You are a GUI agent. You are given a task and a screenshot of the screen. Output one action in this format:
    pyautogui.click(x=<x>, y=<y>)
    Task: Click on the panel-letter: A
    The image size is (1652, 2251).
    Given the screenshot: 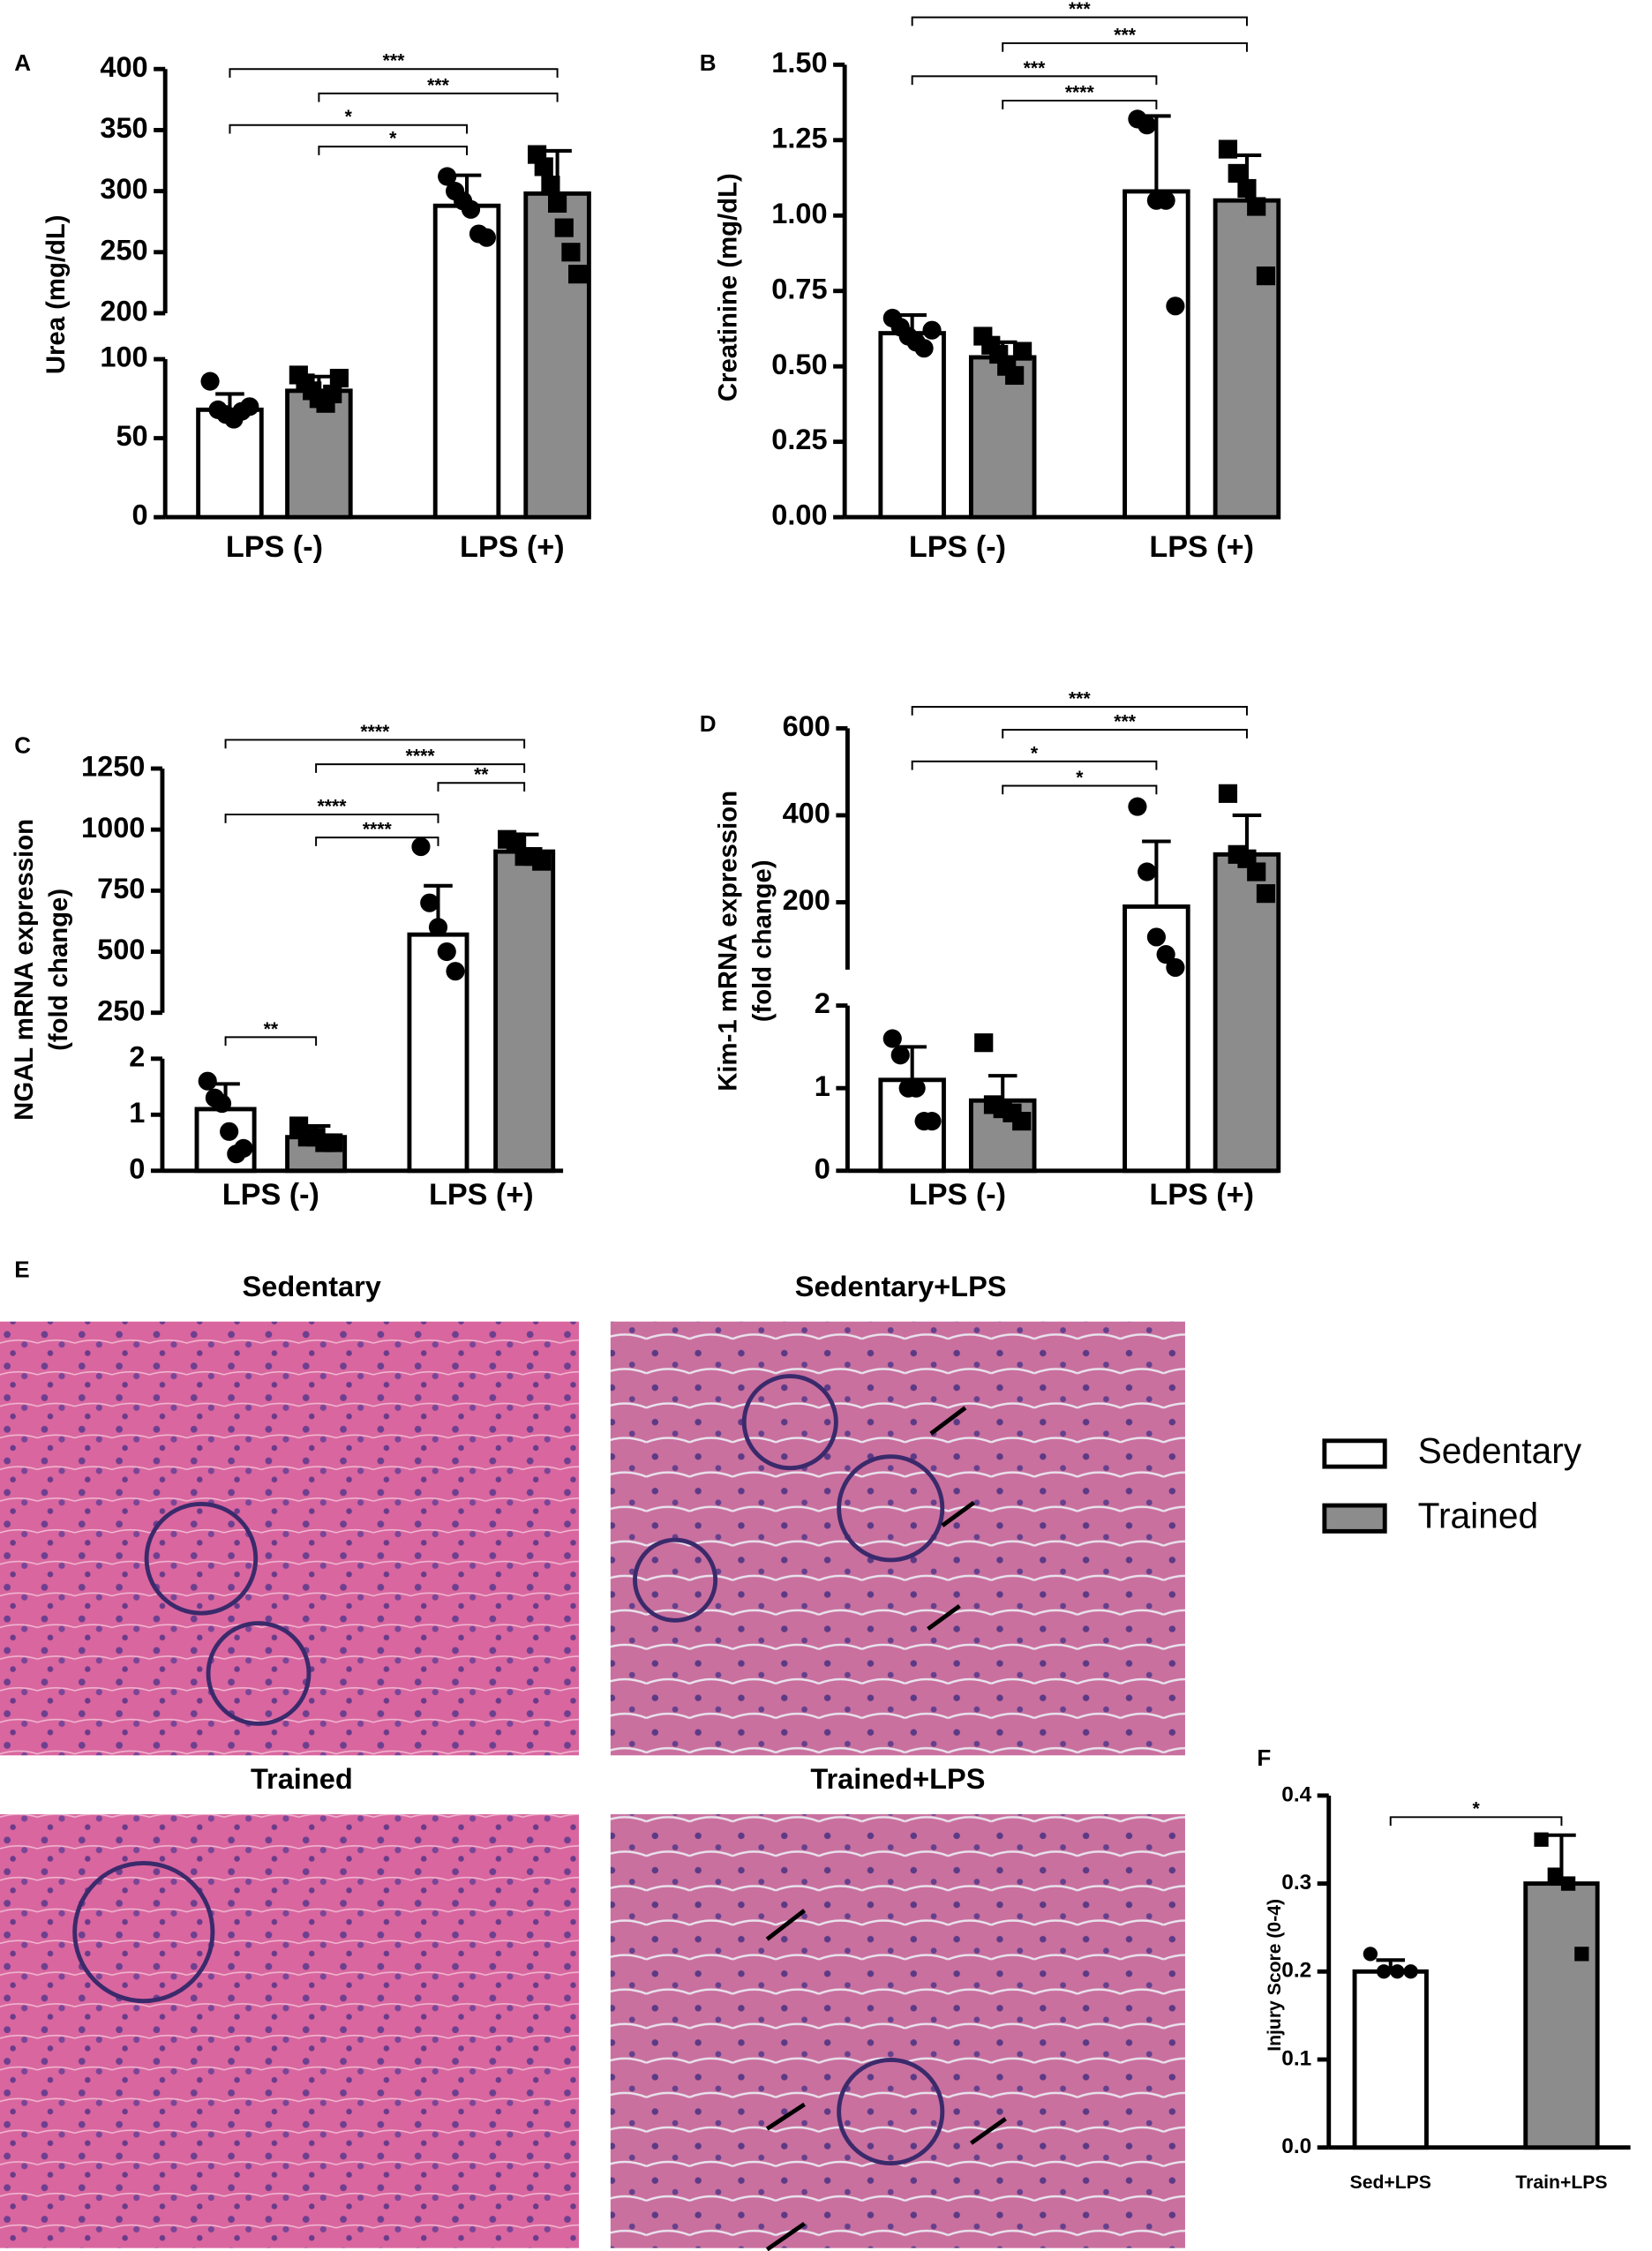 What is the action you would take?
    pyautogui.click(x=22, y=62)
    